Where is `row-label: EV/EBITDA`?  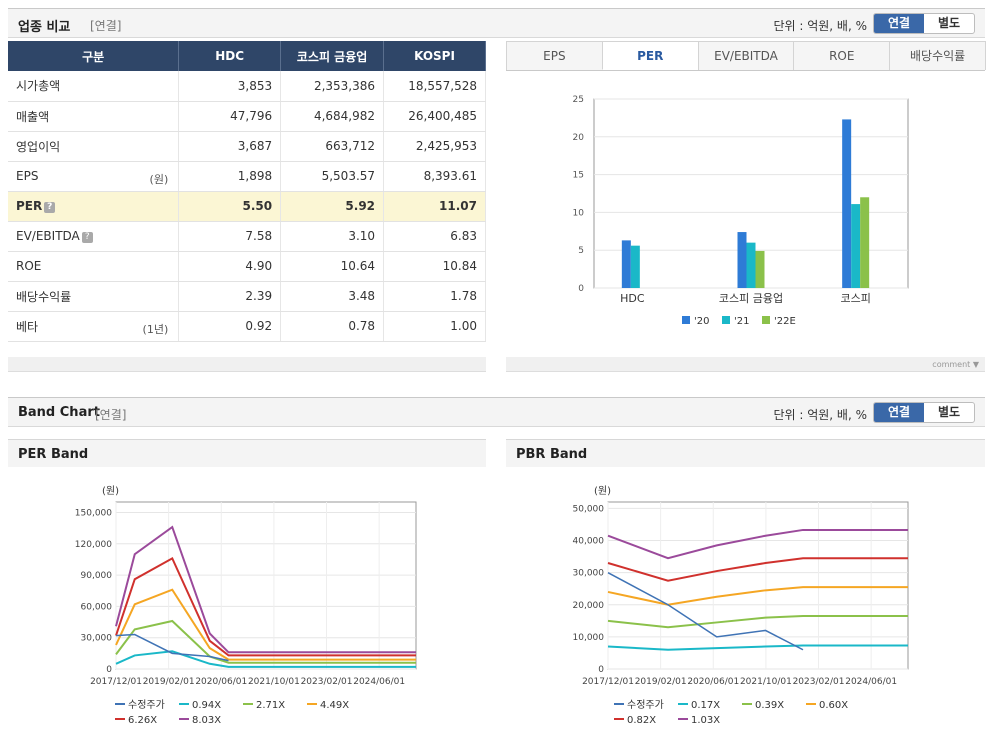 row-label: EV/EBITDA is located at coordinates (48, 236).